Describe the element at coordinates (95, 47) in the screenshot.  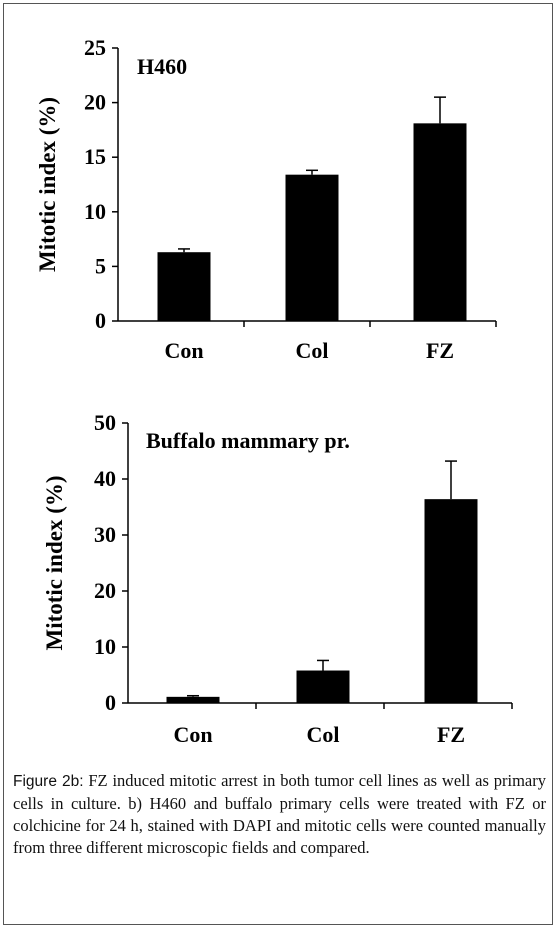
I see `y-tick-label: 25` at that location.